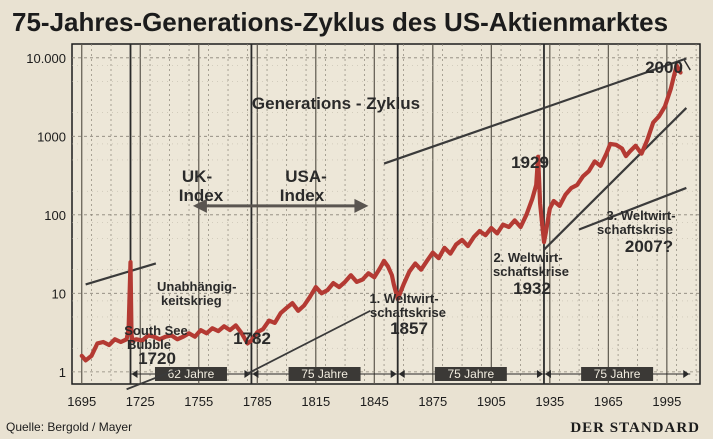 This screenshot has height=439, width=713. What do you see at coordinates (51, 136) in the screenshot?
I see `y-tick-label: 1000` at bounding box center [51, 136].